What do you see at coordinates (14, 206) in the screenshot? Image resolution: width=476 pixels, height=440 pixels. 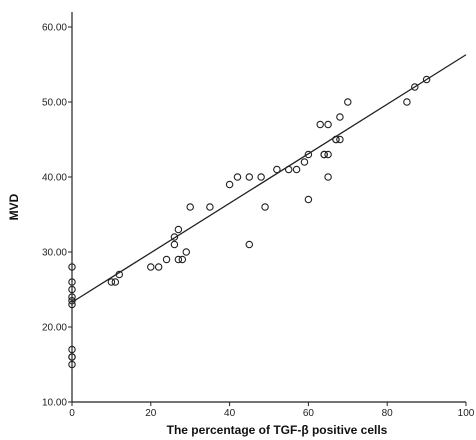 I see `y-axis-title: MVD` at bounding box center [14, 206].